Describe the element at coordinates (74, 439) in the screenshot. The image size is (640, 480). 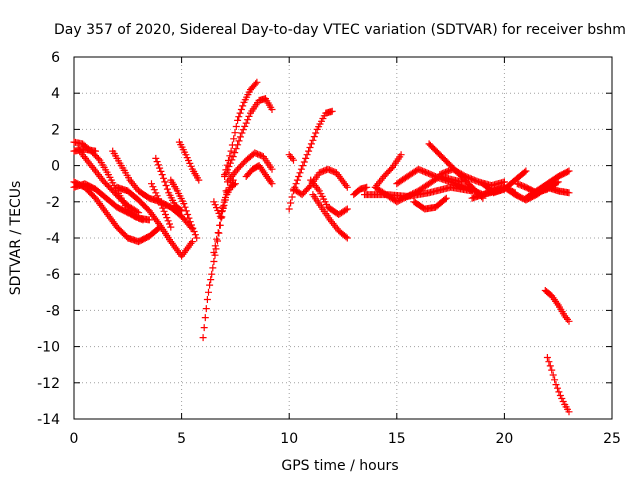
I see `x-tick-label: 0` at that location.